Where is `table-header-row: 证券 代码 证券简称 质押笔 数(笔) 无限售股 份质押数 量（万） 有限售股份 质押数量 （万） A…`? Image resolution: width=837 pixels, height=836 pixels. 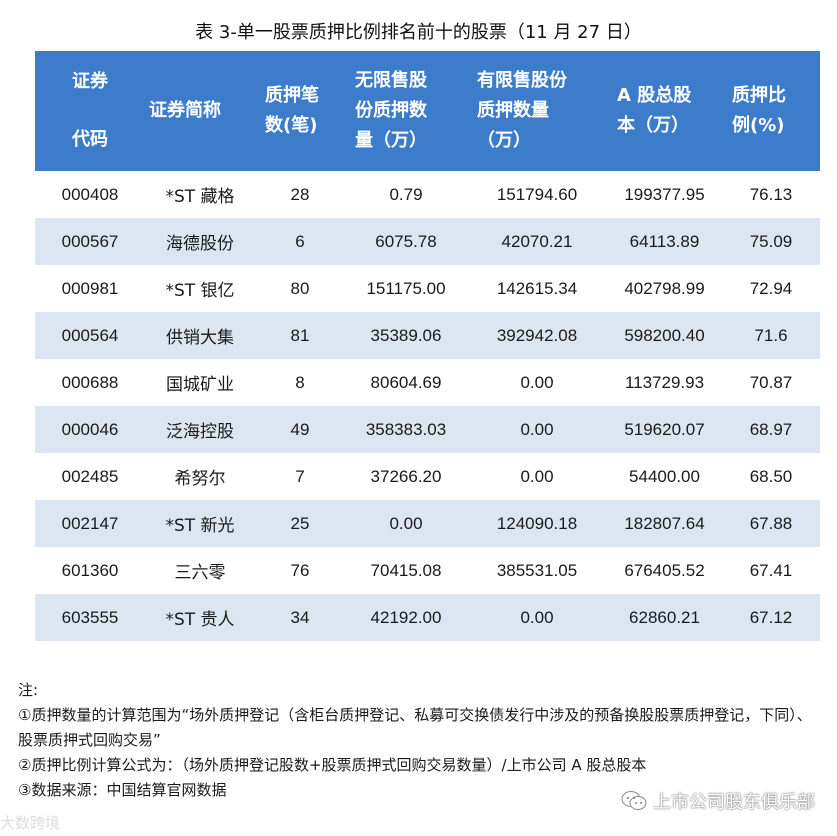 table-header-row: 证券 代码 证券简称 质押笔 数(笔) 无限售股 份质押数 量（万） 有限售股份 质押数量 （万） A… is located at coordinates (427, 111).